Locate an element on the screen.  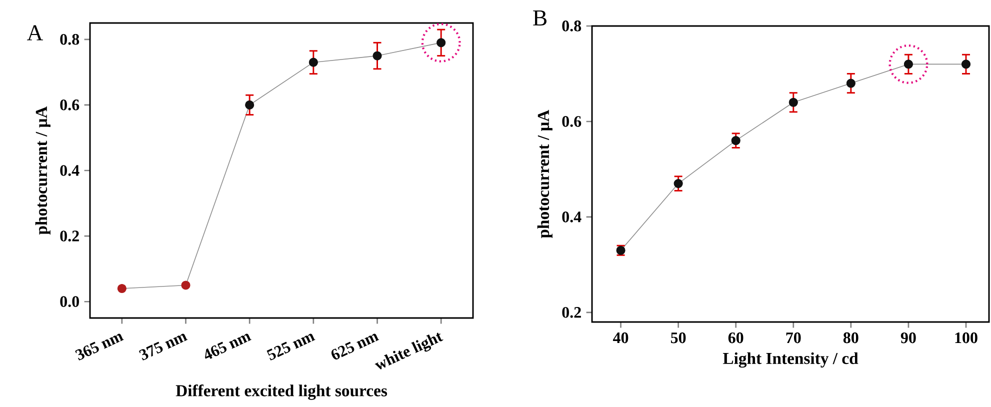
x-tick-label: 375 nm is located at coordinates (163, 347).